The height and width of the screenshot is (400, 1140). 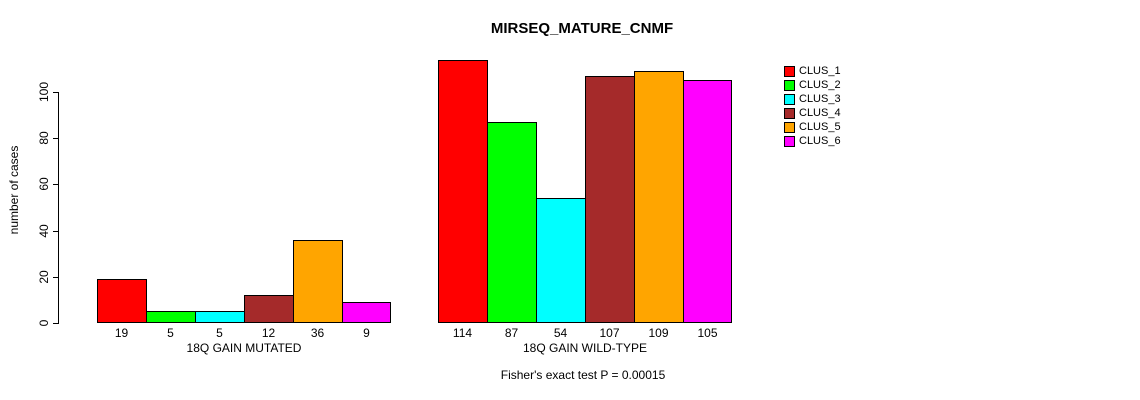 I want to click on y-tick-label: 20, so click(x=44, y=277).